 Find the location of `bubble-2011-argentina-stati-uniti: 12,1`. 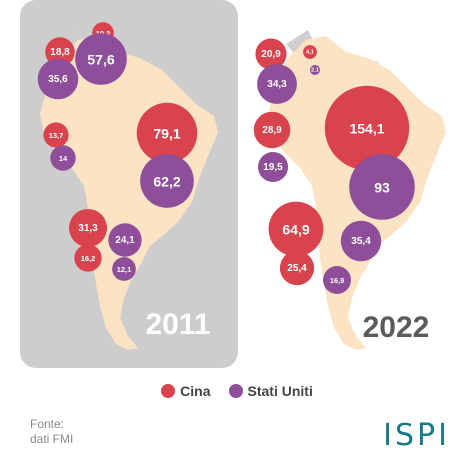

bubble-2011-argentina-stati-uniti: 12,1 is located at coordinates (124, 269).